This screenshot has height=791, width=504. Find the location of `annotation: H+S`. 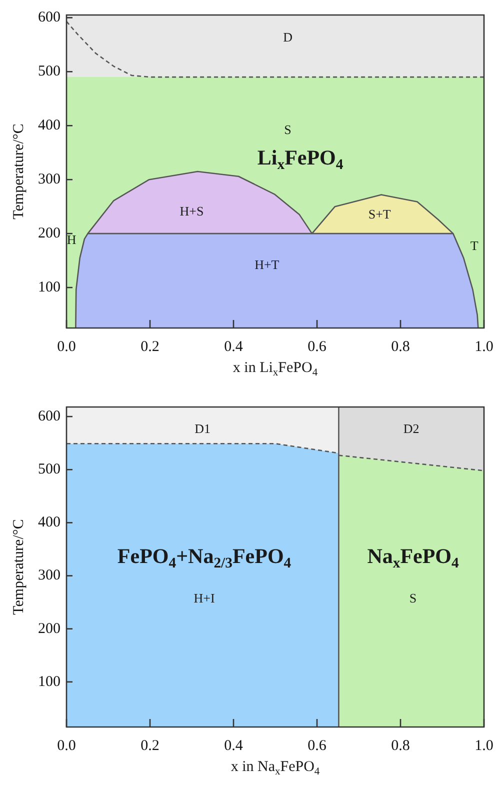

annotation: H+S is located at coordinates (192, 211).